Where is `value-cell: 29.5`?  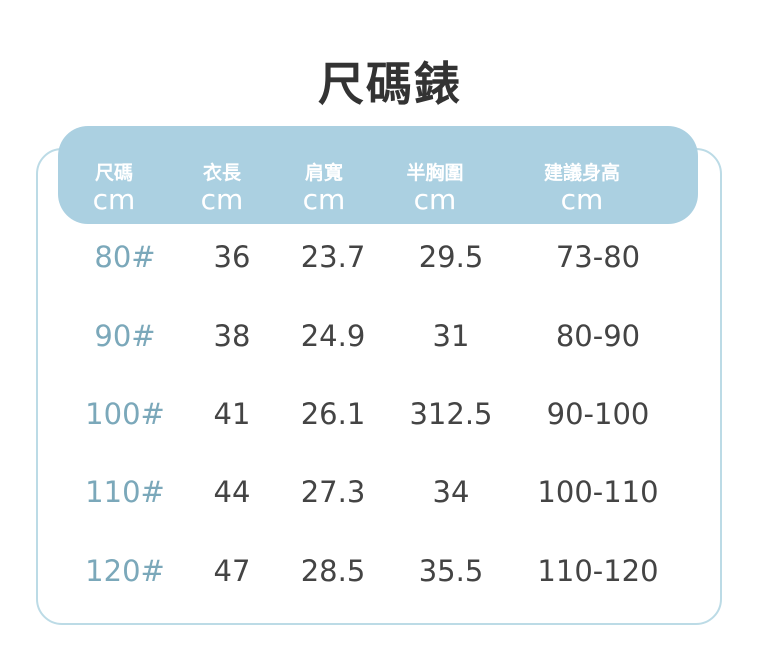
value-cell: 29.5 is located at coordinates (451, 257).